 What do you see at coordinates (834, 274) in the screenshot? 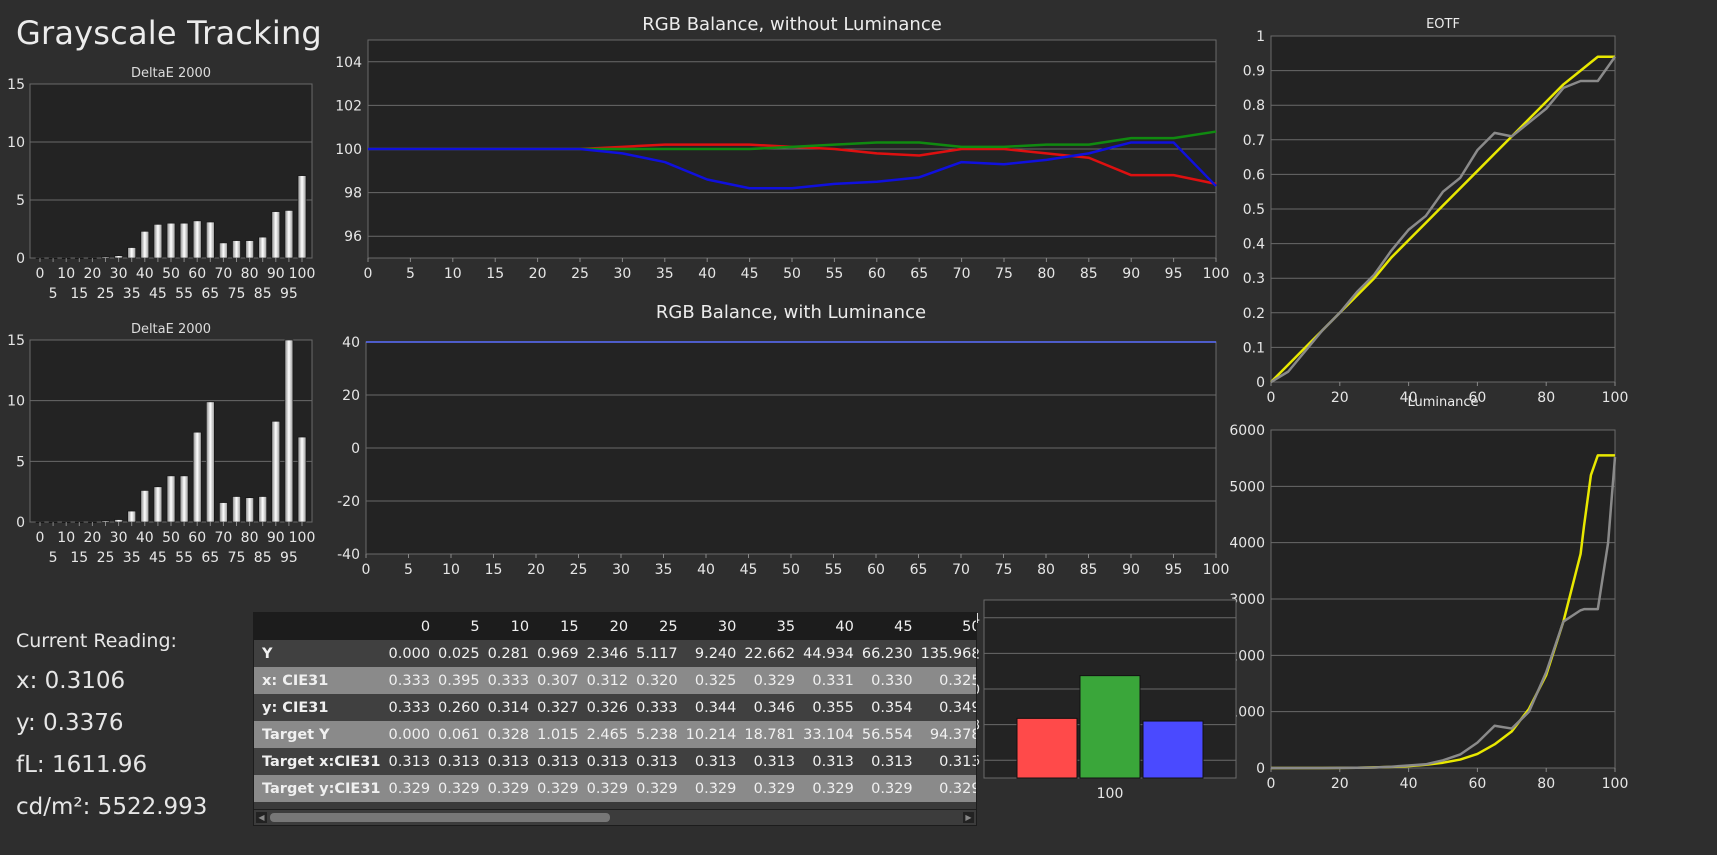
I see `rgb1-xtick: 55` at bounding box center [834, 274].